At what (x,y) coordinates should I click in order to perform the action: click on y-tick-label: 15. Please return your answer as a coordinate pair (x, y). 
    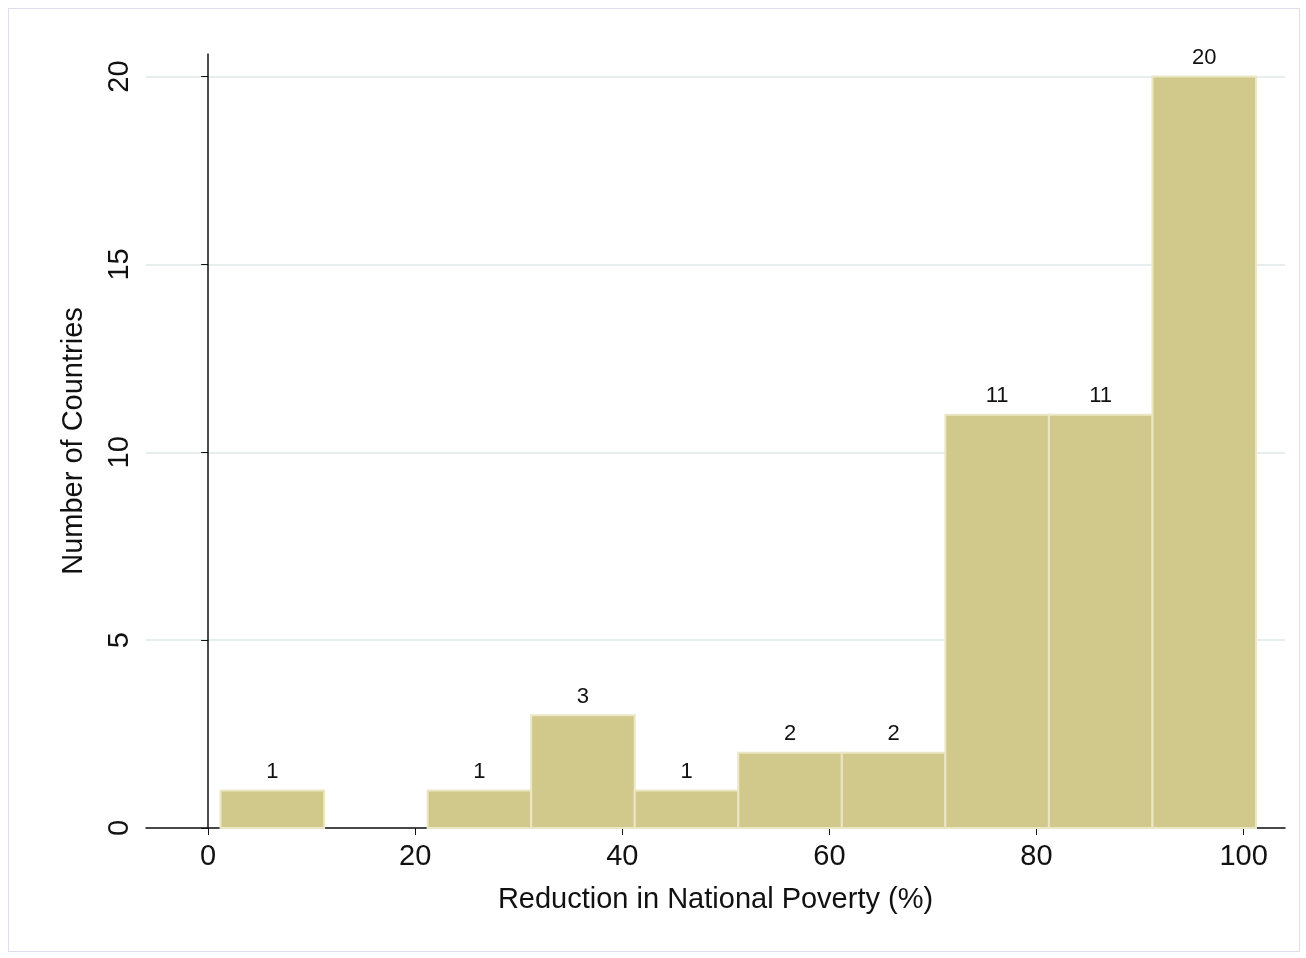
    Looking at the image, I should click on (117, 264).